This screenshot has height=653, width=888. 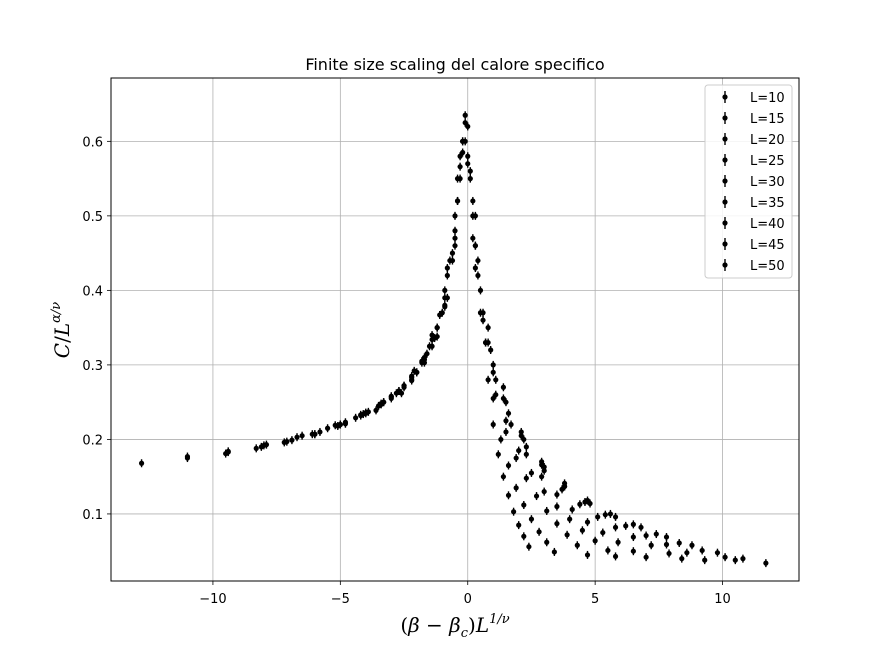 What do you see at coordinates (722, 599) in the screenshot?
I see `x-tick-label: 10` at bounding box center [722, 599].